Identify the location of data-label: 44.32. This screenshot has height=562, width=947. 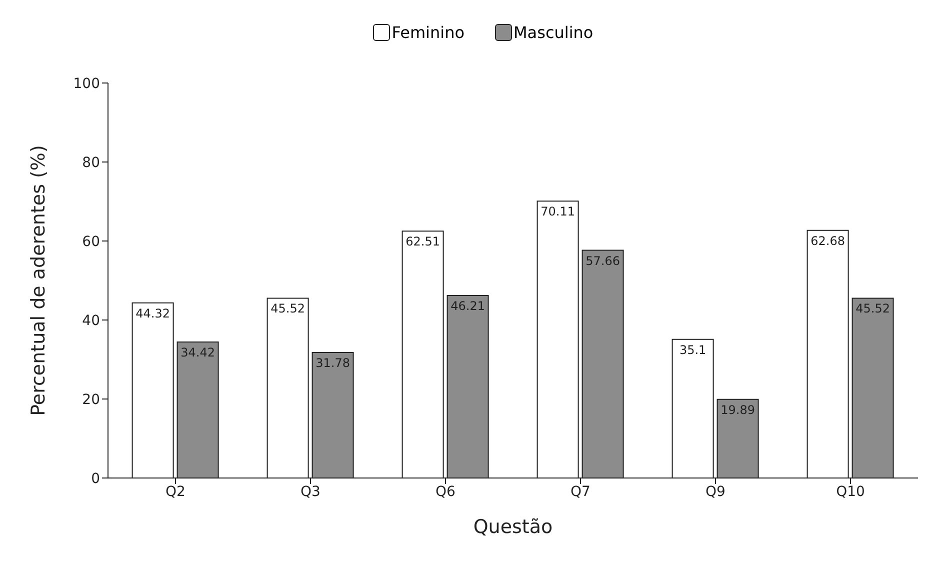
(153, 313).